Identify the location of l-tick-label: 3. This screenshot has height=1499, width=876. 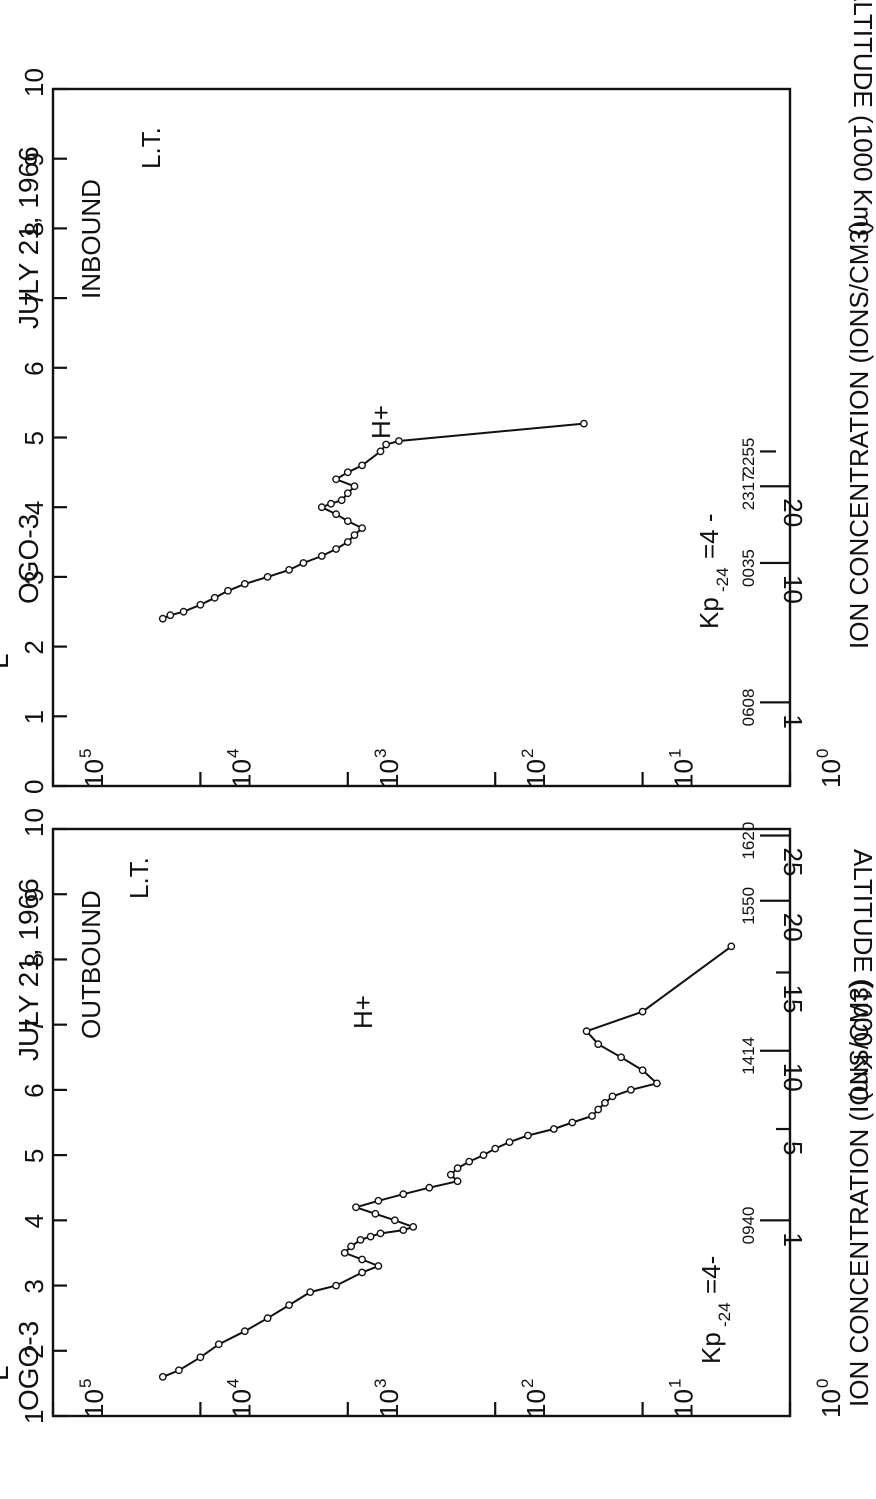
(34, 1286).